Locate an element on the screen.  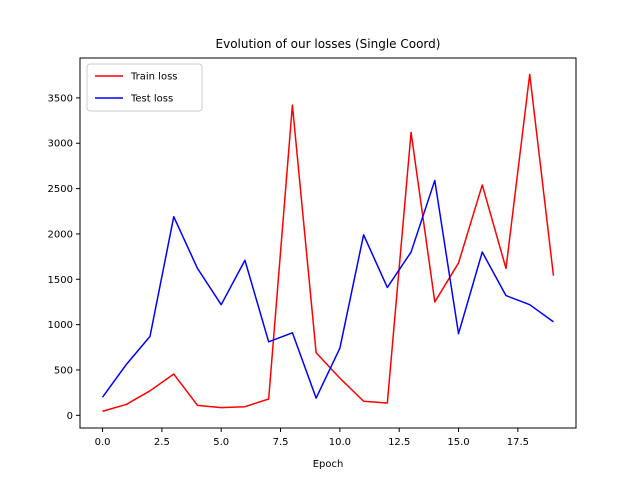
legend-label: Train loss is located at coordinates (154, 77).